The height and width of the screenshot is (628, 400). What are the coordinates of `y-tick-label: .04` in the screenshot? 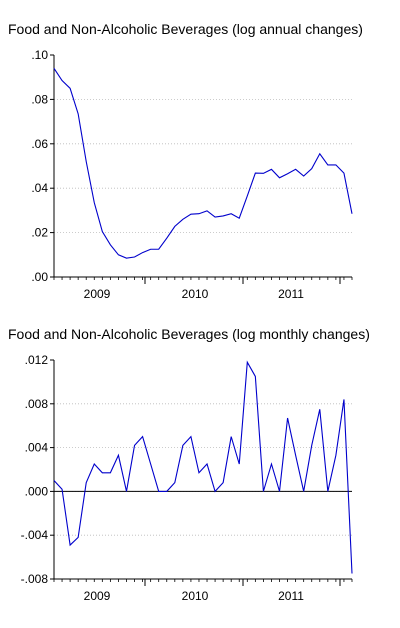 It's located at (39, 188).